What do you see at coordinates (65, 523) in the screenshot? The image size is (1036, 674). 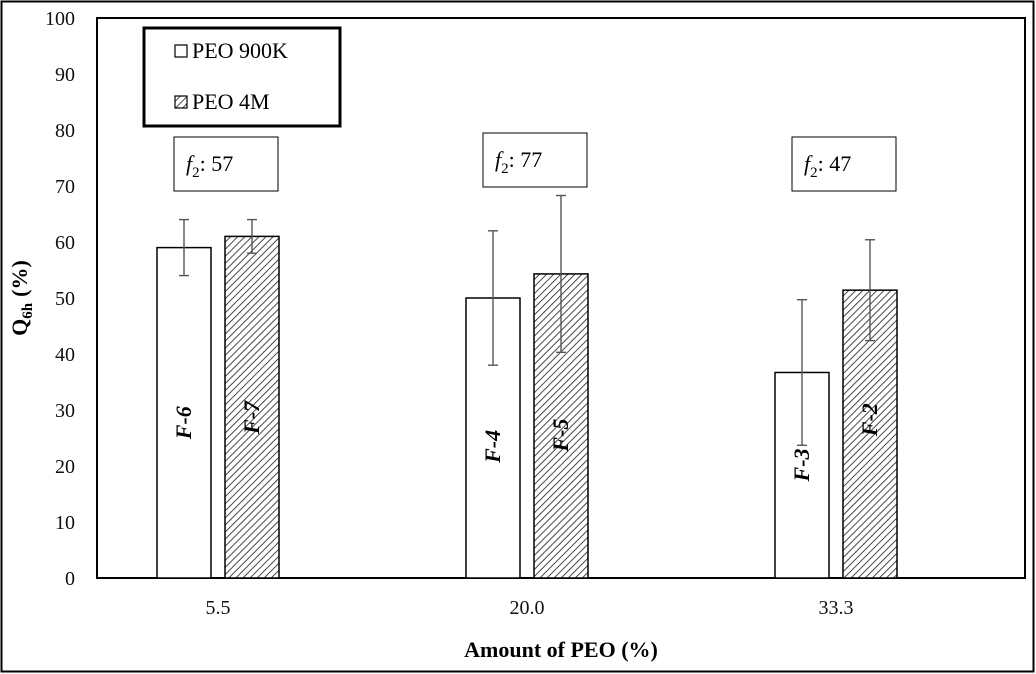 I see `y-tick-label: 10` at bounding box center [65, 523].